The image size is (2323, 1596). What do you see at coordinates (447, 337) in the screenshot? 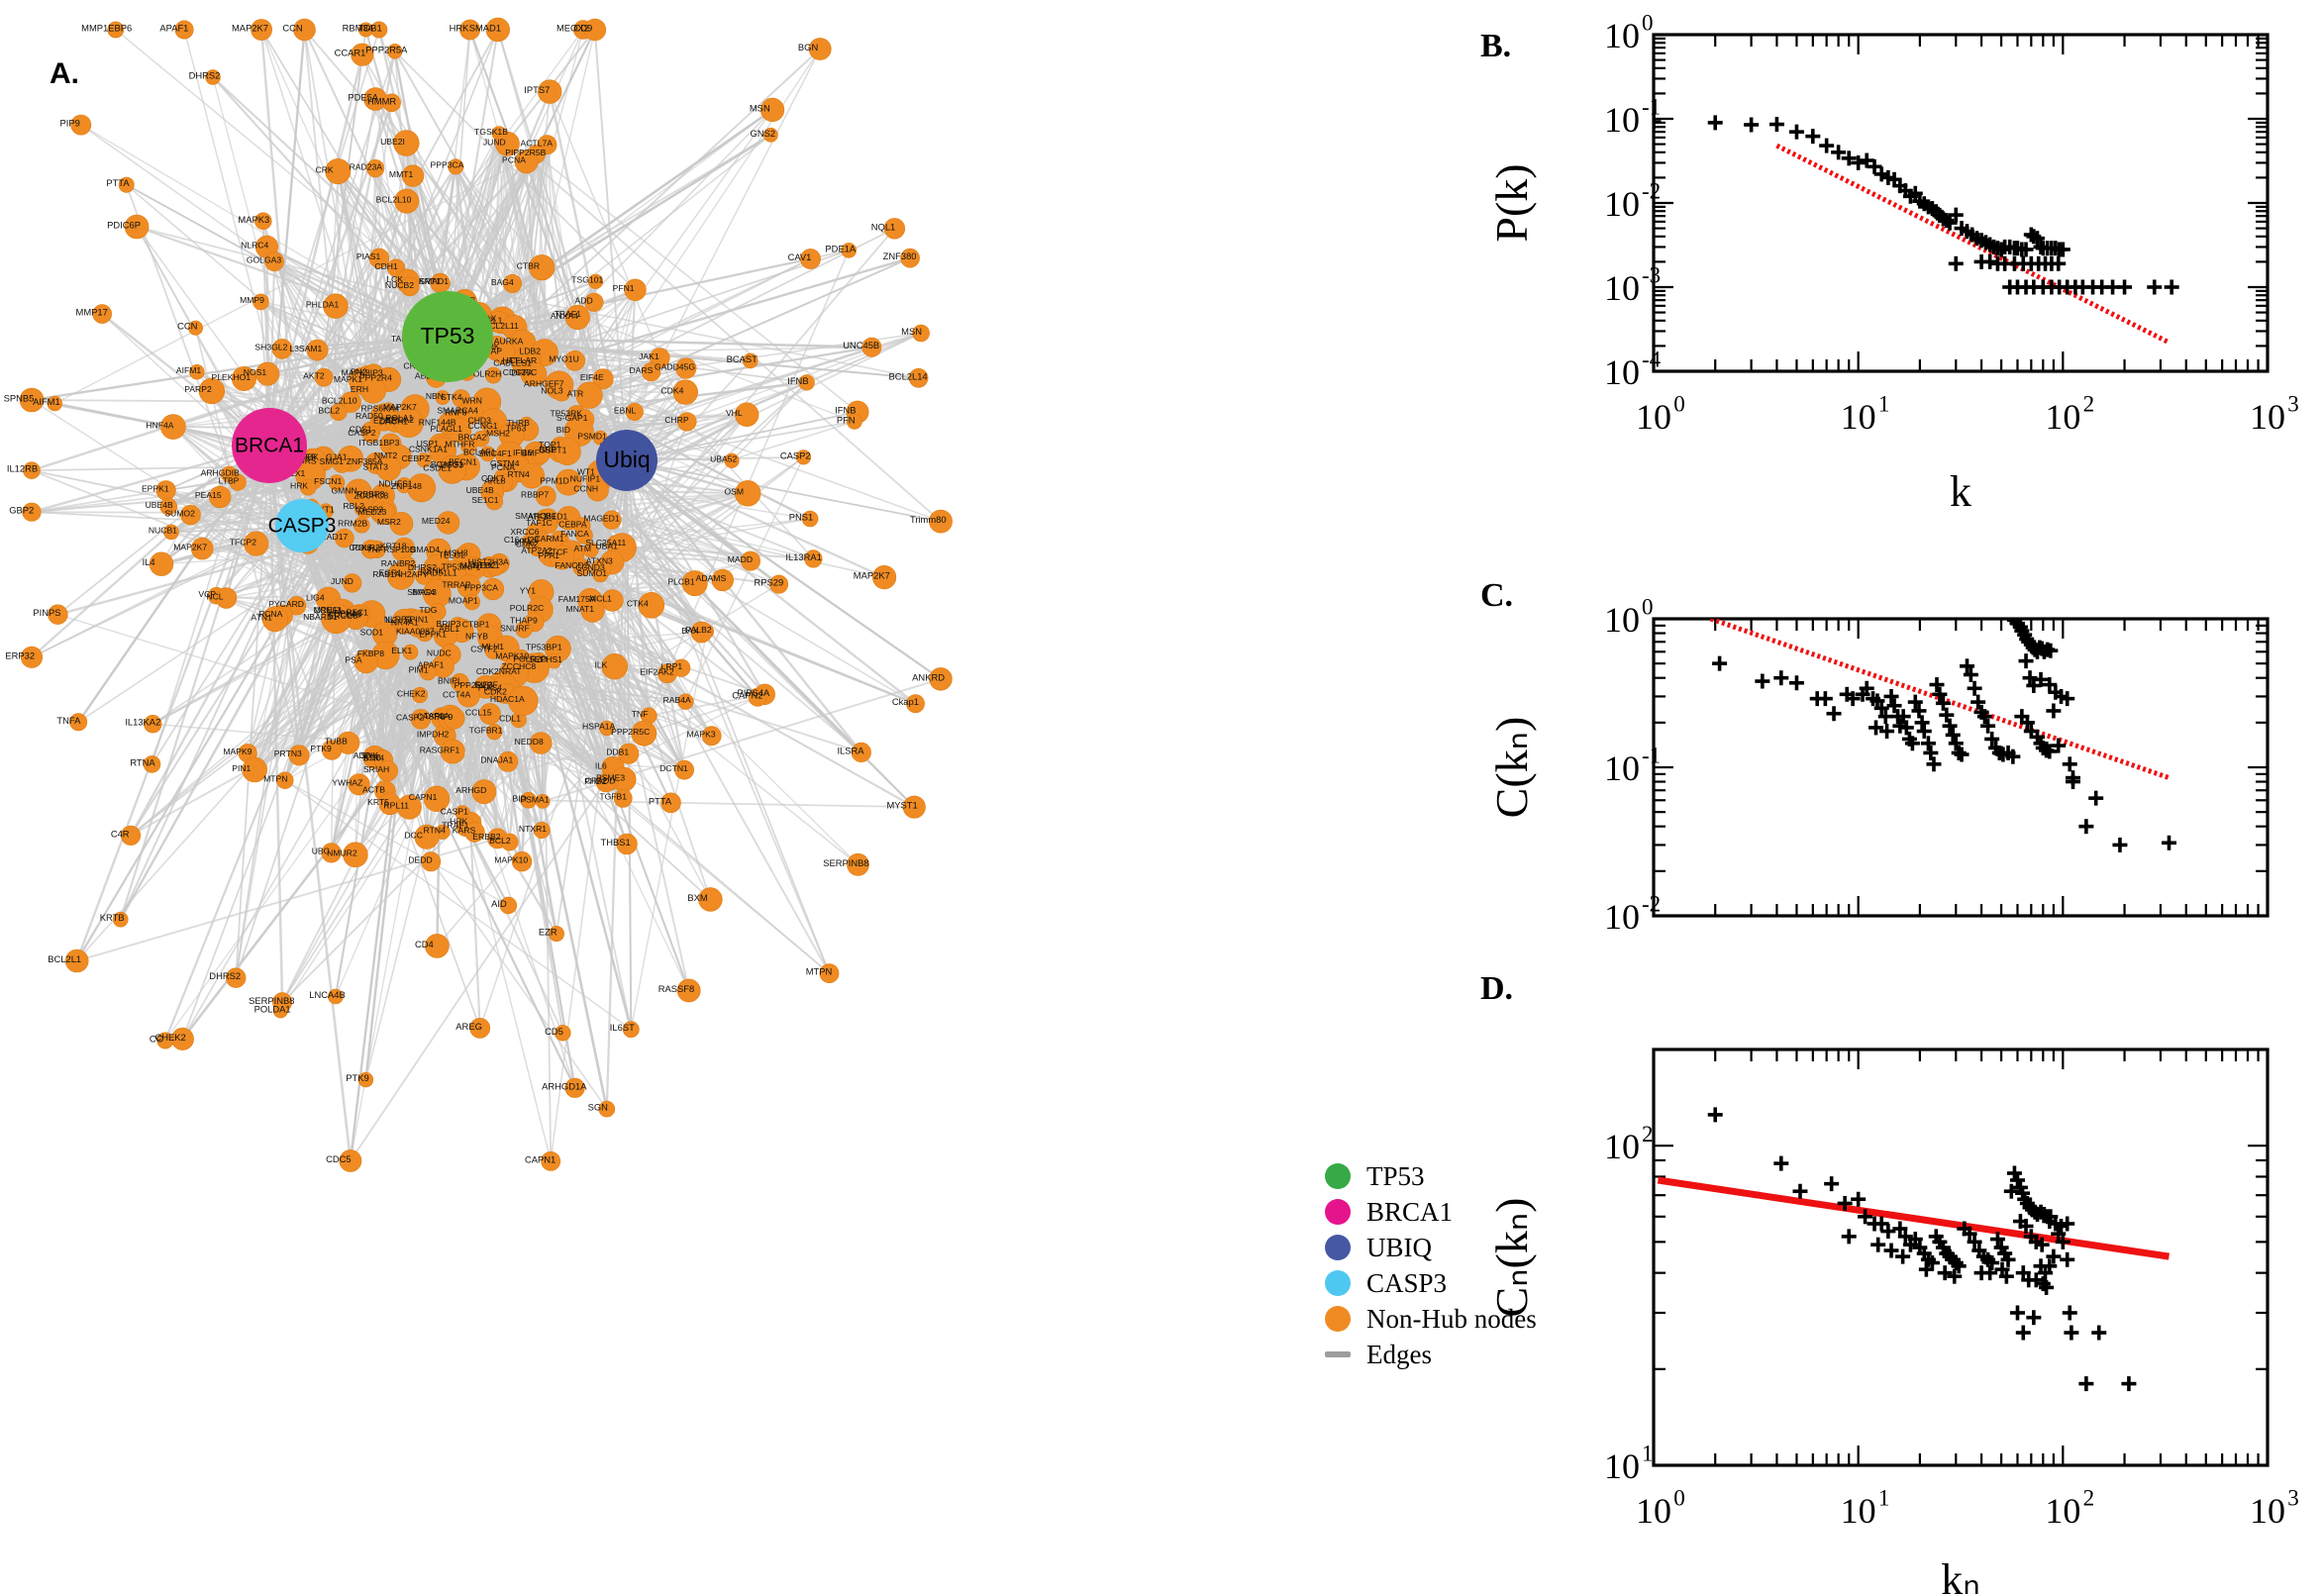
I see `hub-node-tp53` at bounding box center [447, 337].